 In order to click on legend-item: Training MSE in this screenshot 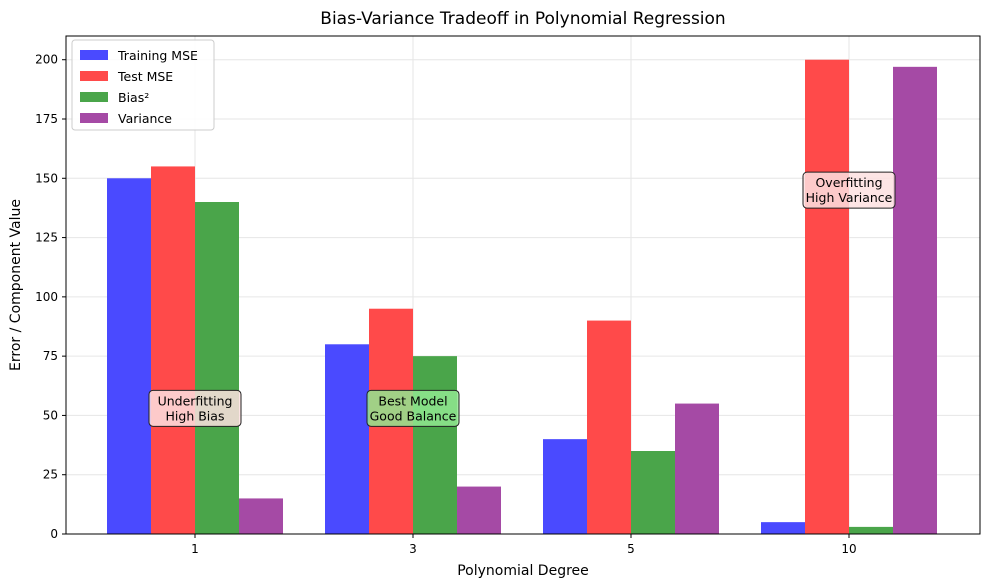, I will do `click(139, 55)`.